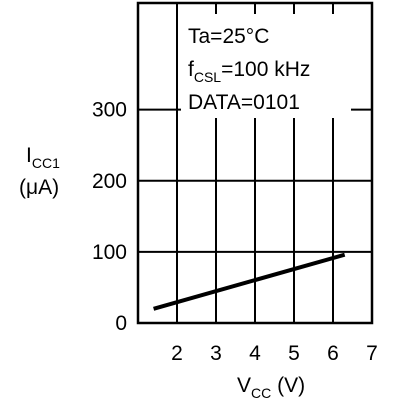  What do you see at coordinates (109, 252) in the screenshot?
I see `y-tick-label: 100` at bounding box center [109, 252].